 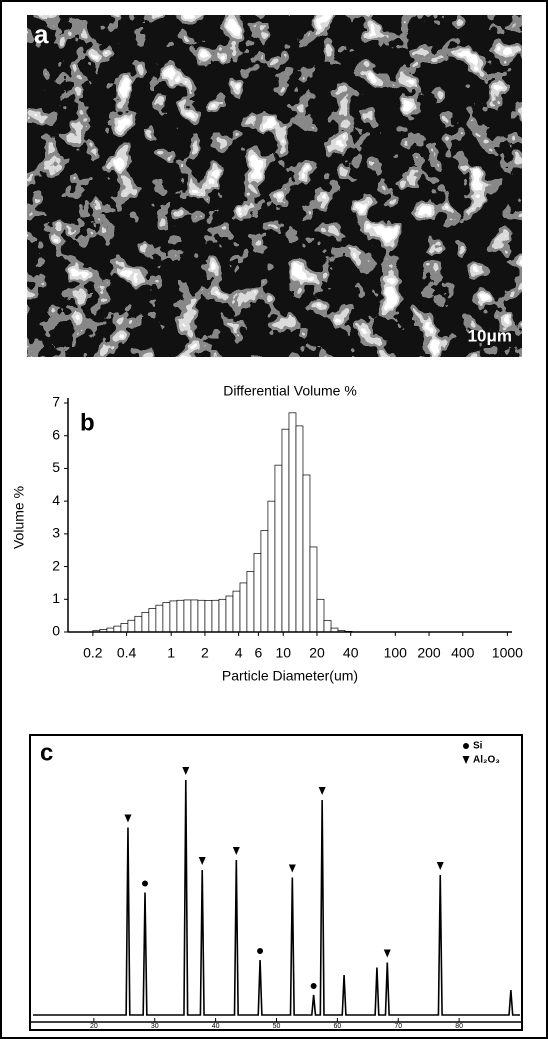 What do you see at coordinates (56, 631) in the screenshot?
I see `y-tick-label: 0` at bounding box center [56, 631].